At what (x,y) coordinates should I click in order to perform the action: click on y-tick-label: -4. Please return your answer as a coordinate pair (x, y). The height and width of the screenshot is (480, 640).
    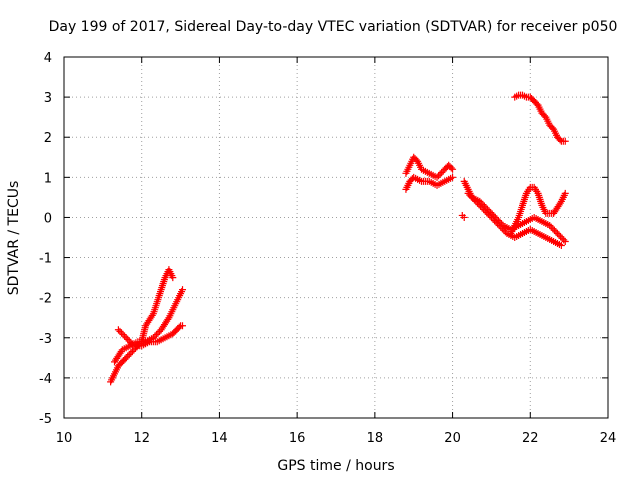
    Looking at the image, I should click on (45, 379).